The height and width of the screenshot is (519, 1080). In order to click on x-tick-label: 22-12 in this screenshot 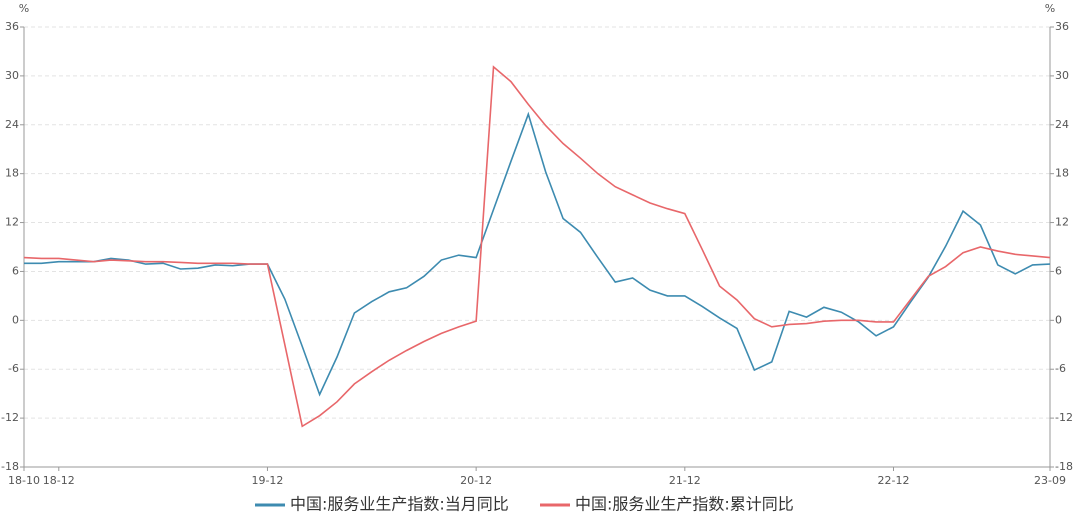, I will do `click(894, 480)`.